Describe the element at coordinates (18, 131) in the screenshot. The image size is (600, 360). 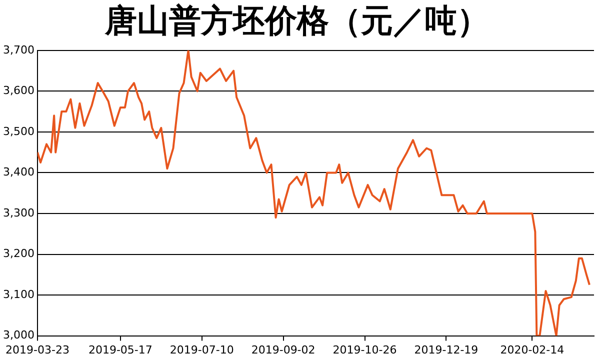
I see `y-tick-label: 3,500` at that location.